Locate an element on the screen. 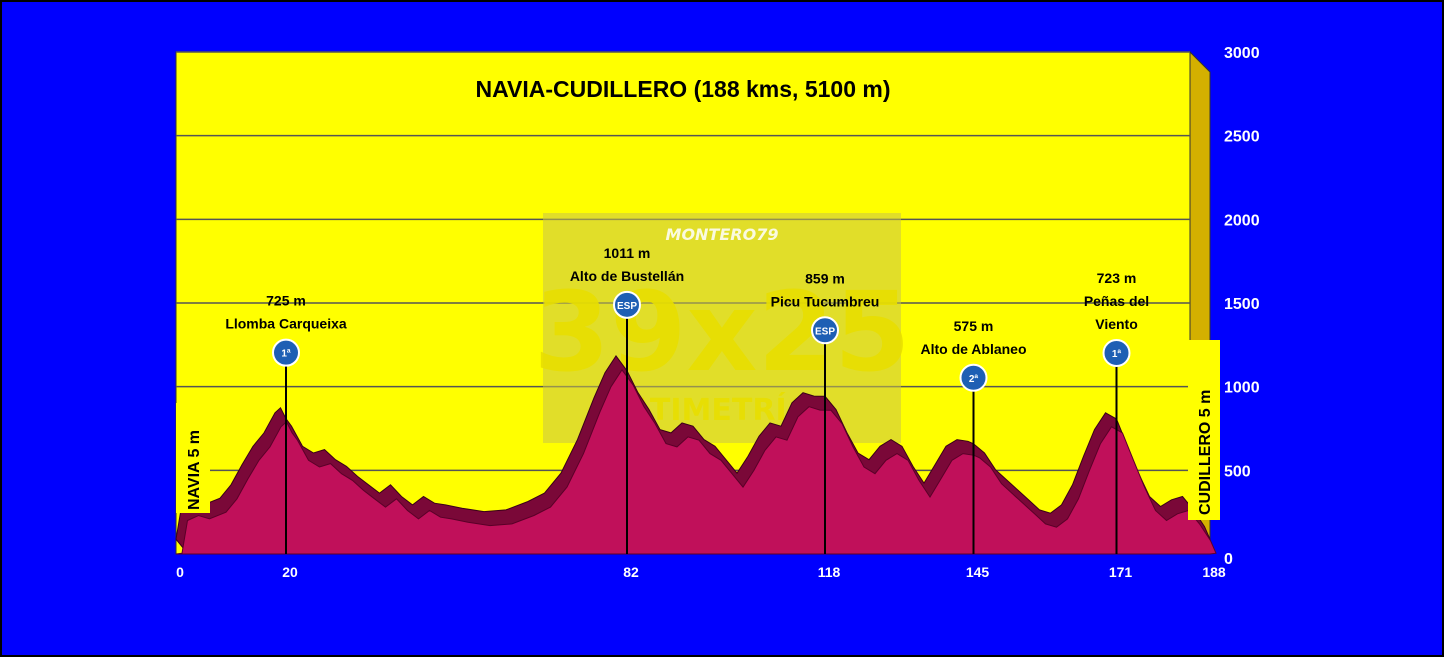  climb-name: Alto de Bustellán is located at coordinates (627, 276).